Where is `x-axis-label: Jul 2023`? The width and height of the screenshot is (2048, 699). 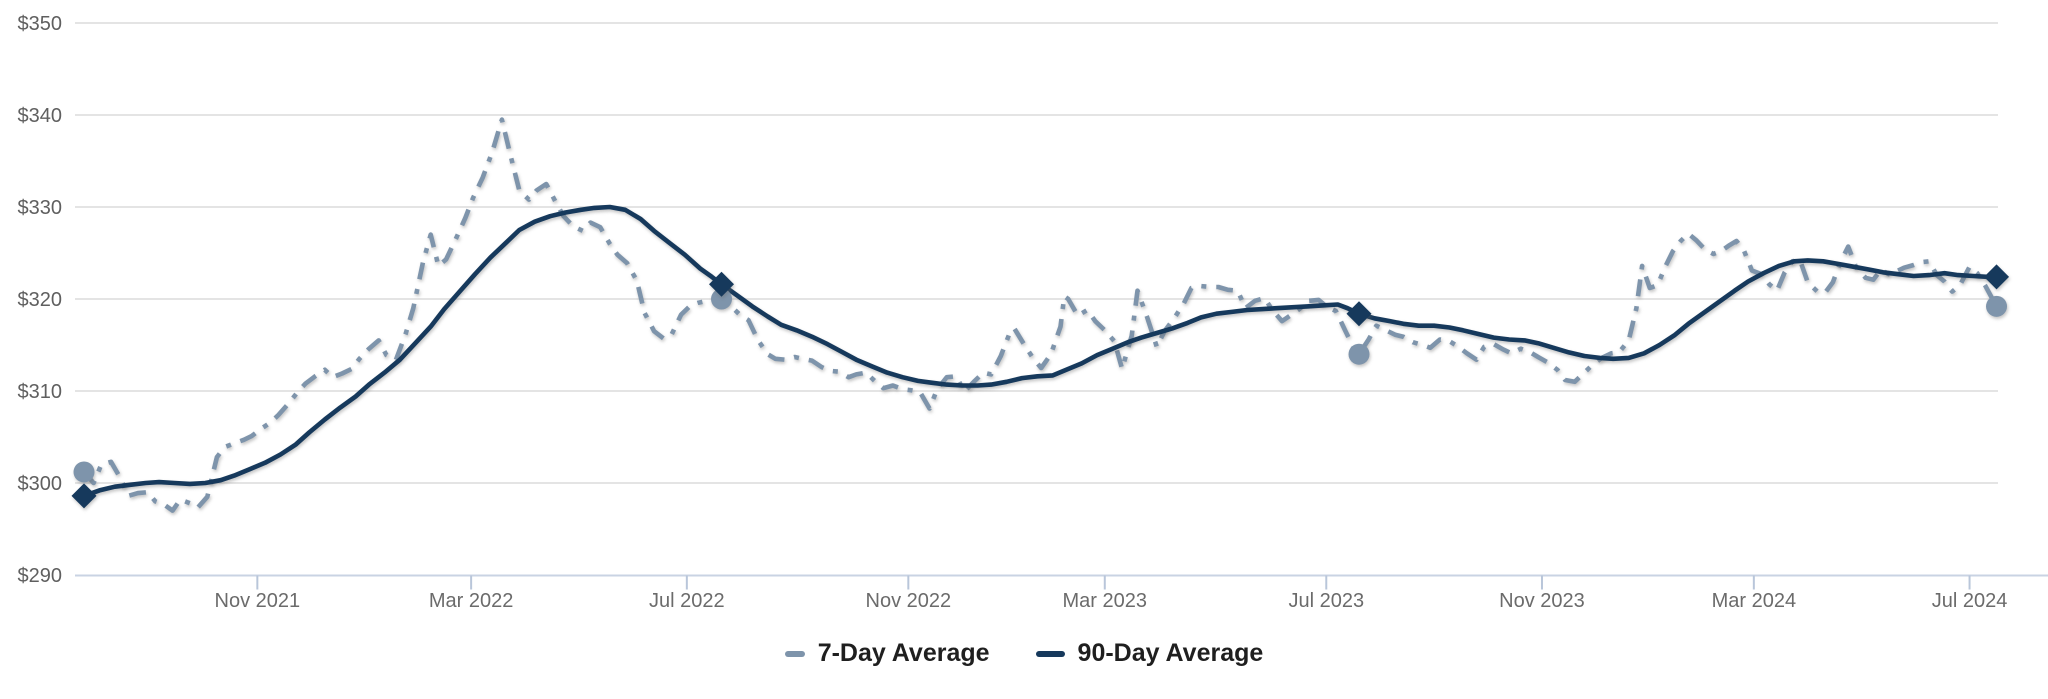
x-axis-label: Jul 2023 is located at coordinates (1326, 601).